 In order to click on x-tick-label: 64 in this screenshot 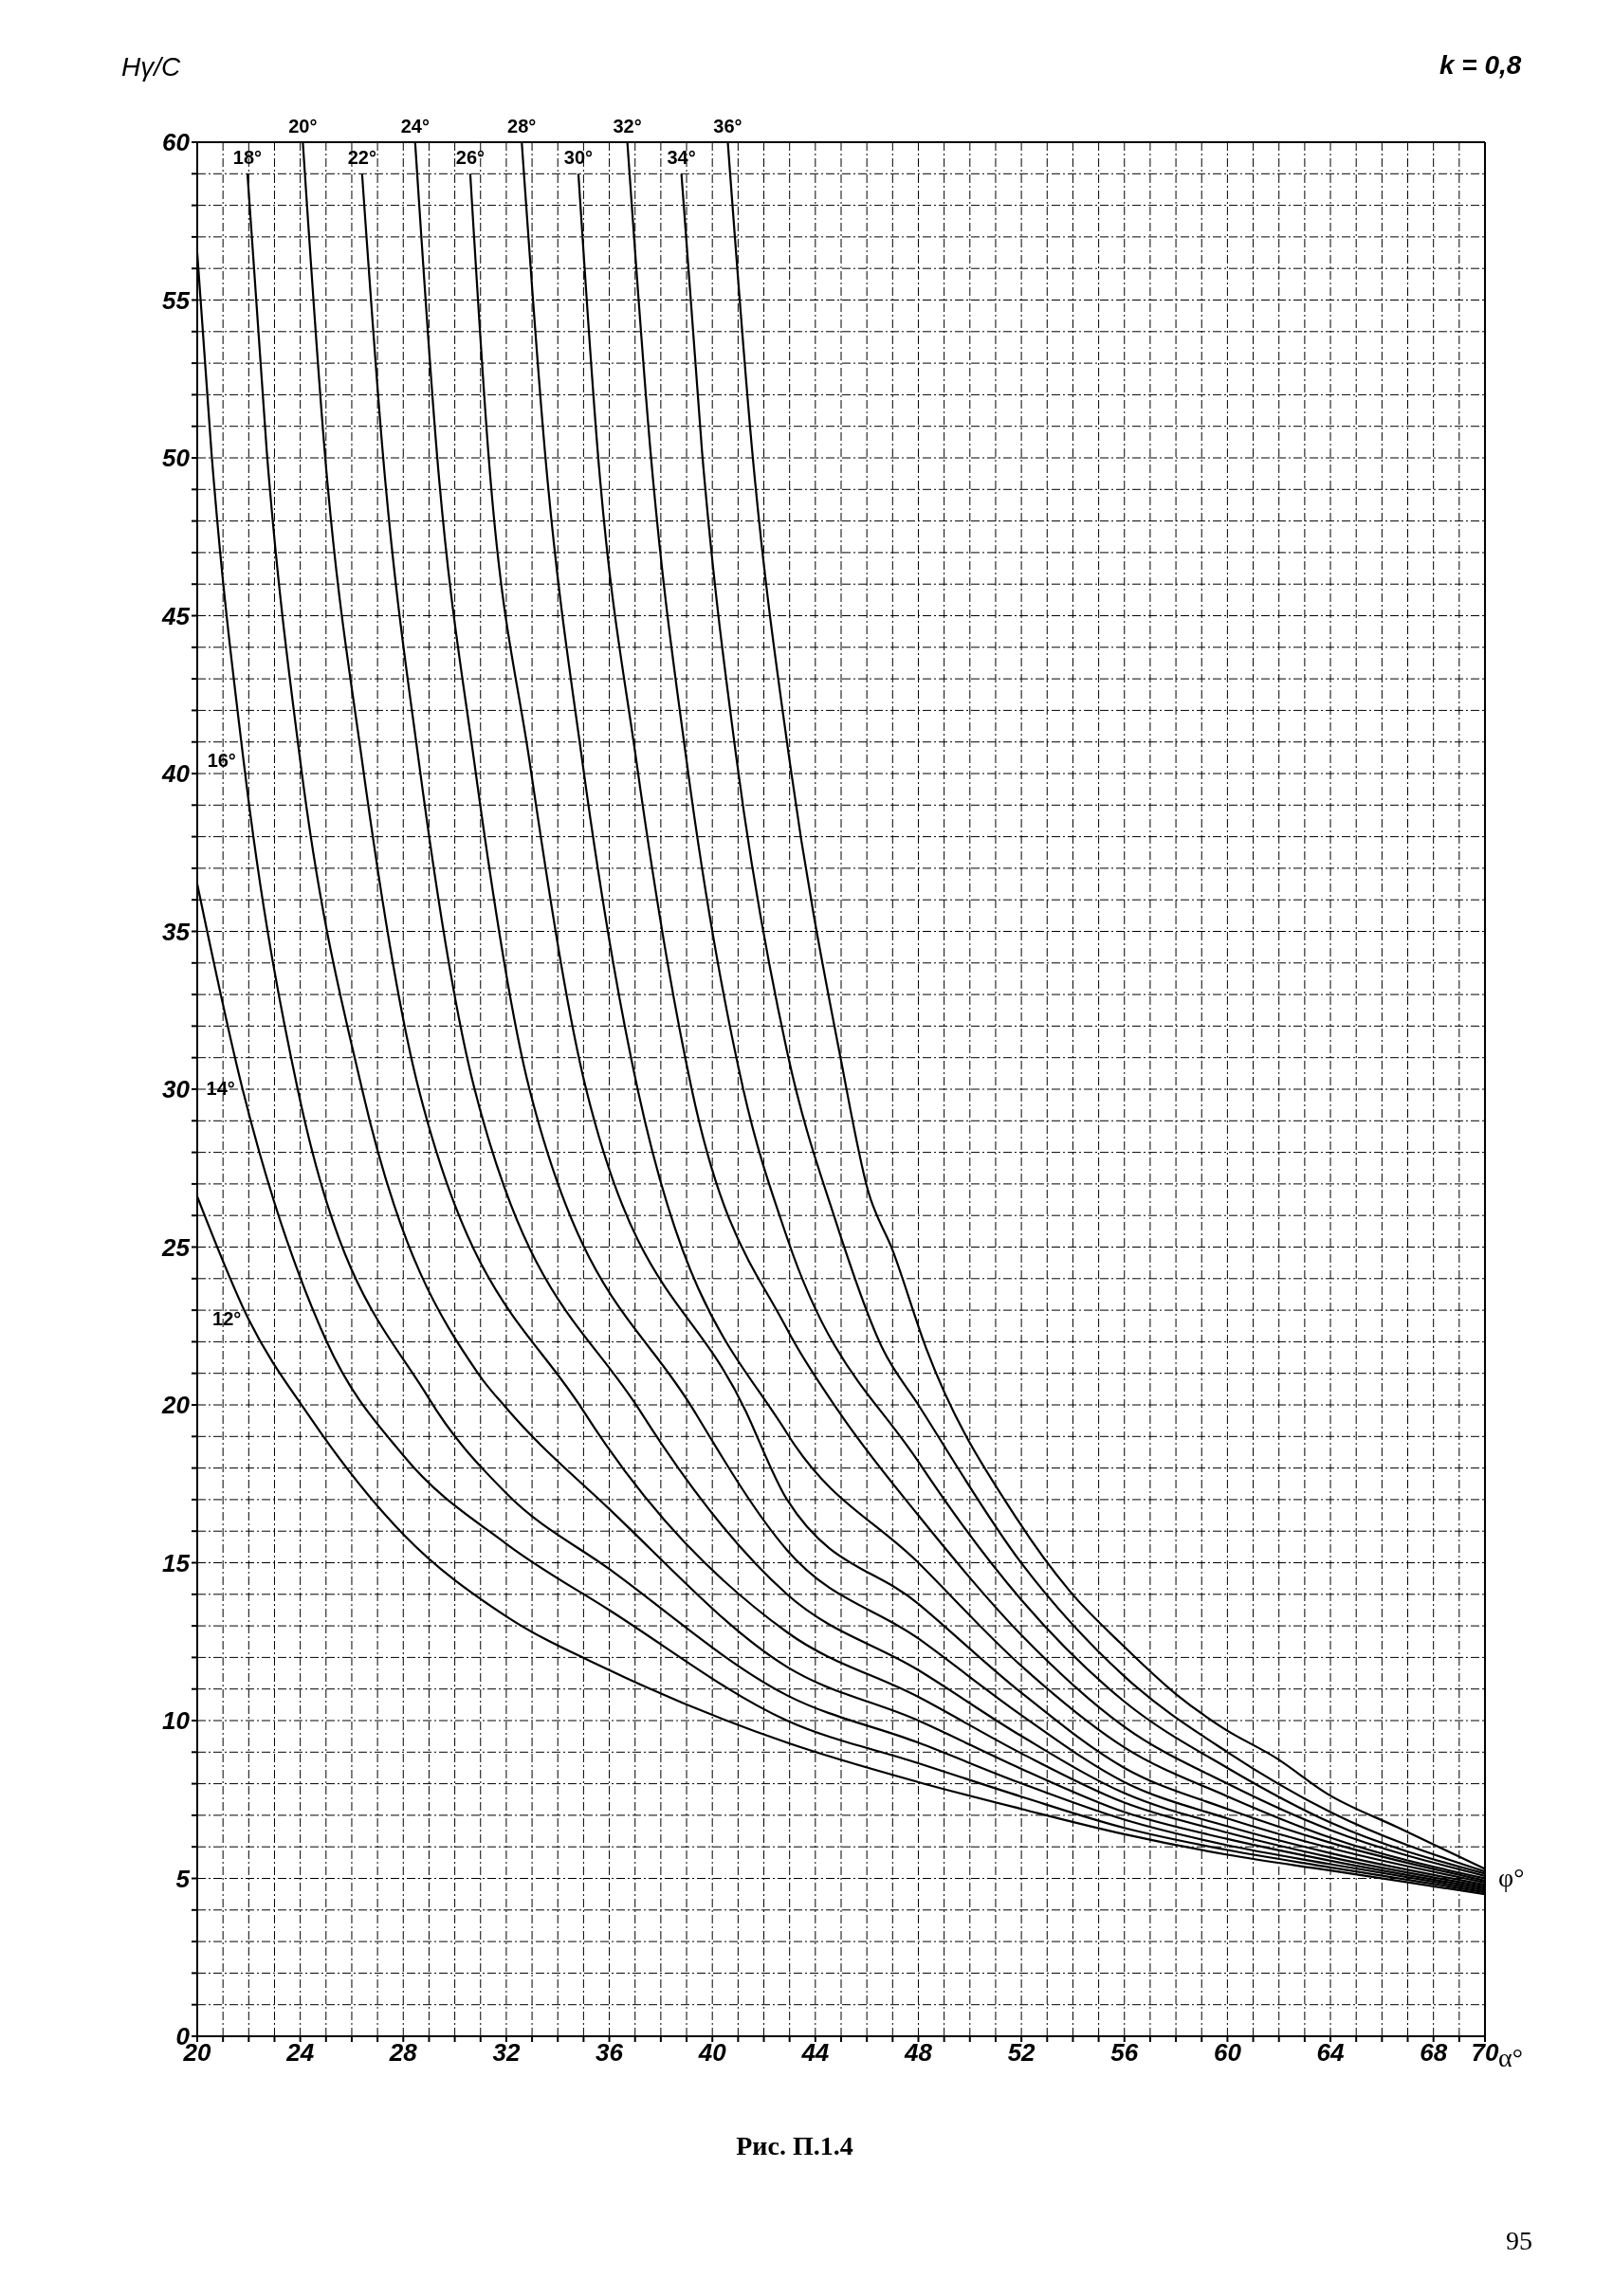, I will do `click(1331, 2053)`.